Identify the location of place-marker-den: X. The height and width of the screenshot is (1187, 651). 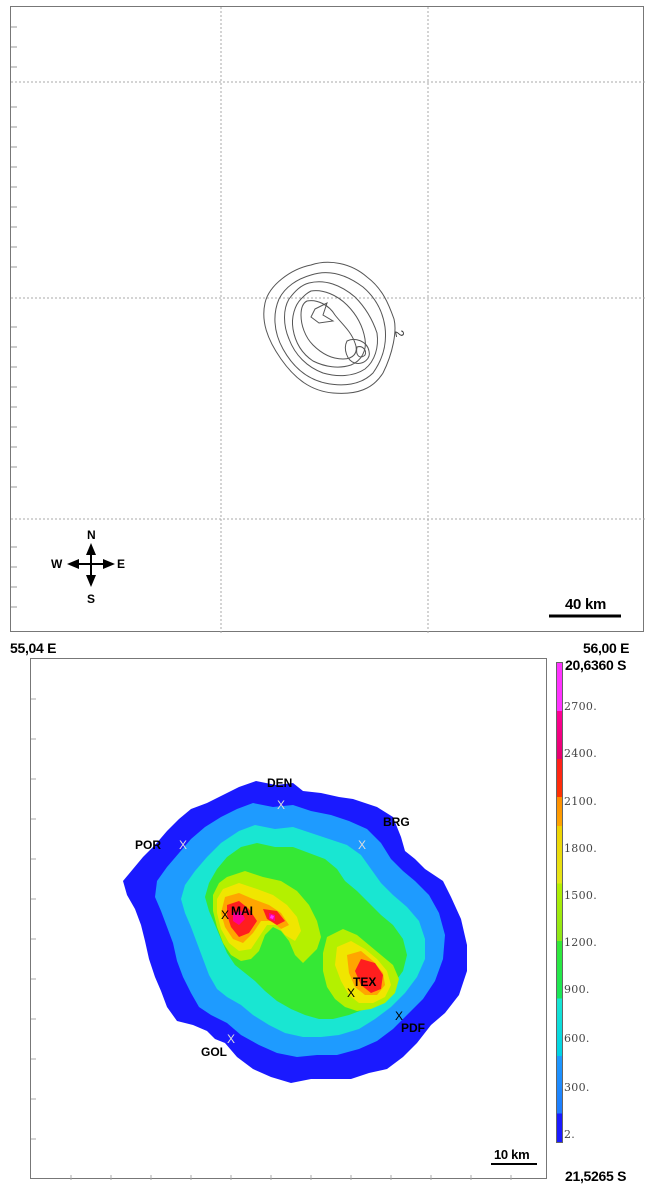
(281, 805).